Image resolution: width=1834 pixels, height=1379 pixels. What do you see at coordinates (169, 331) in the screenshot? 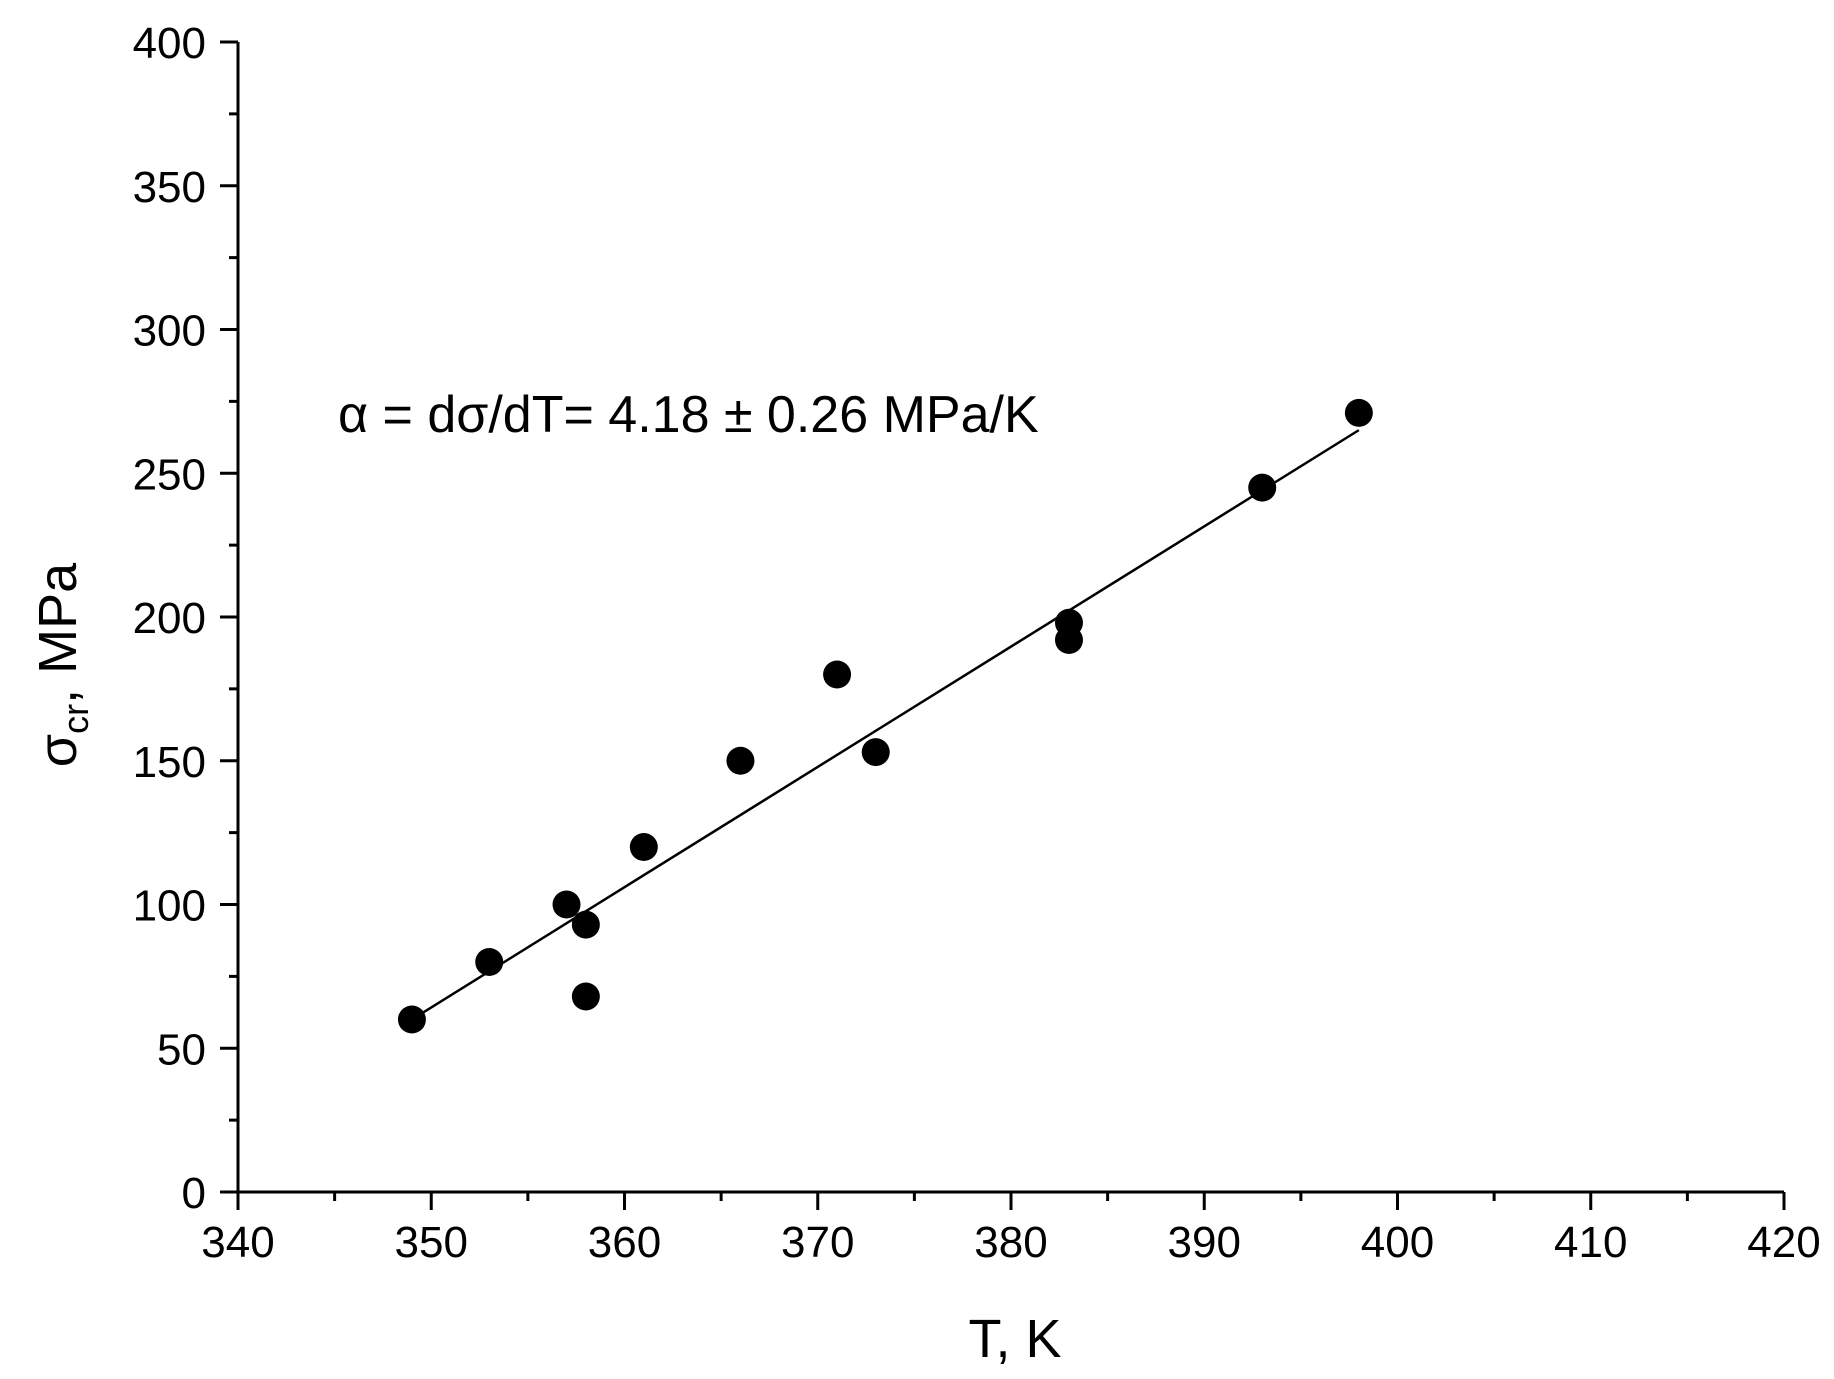
I see `y-tick-label: 300` at bounding box center [169, 331].